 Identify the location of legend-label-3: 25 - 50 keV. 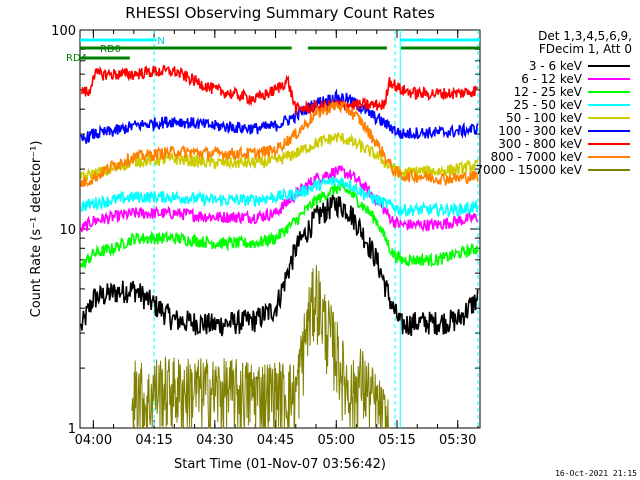
(548, 105).